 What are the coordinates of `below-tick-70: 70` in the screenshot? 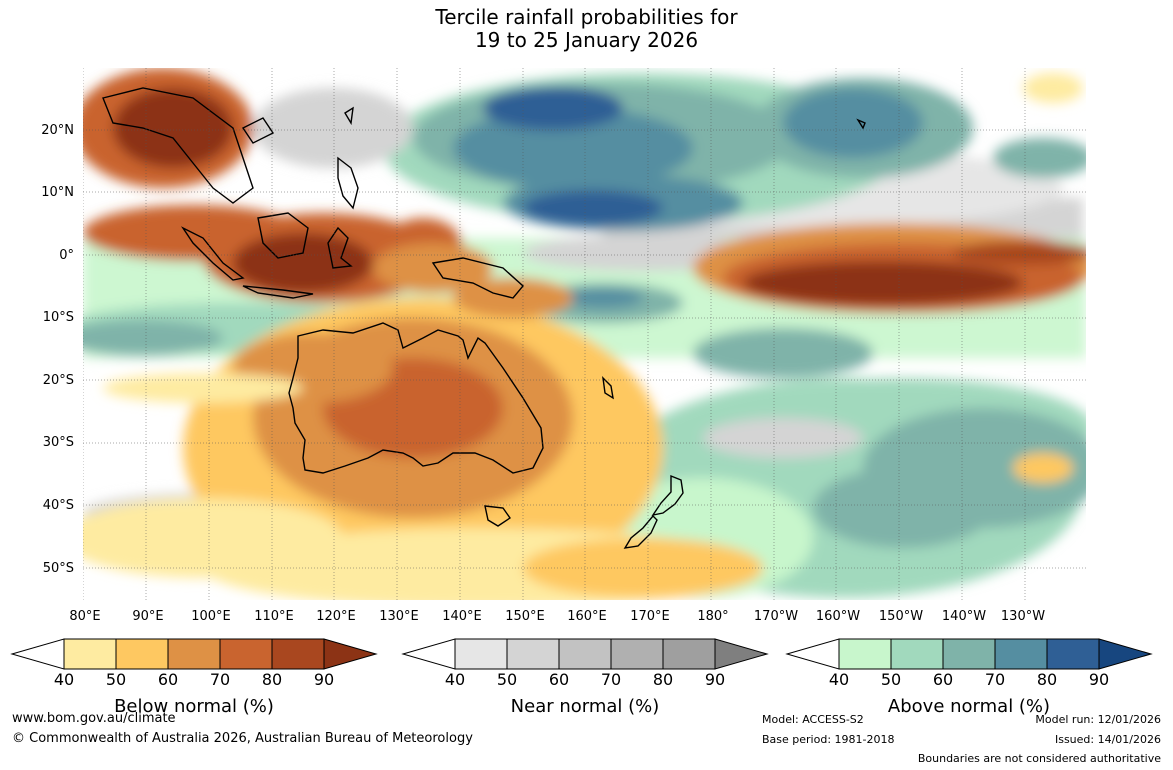 It's located at (220, 679).